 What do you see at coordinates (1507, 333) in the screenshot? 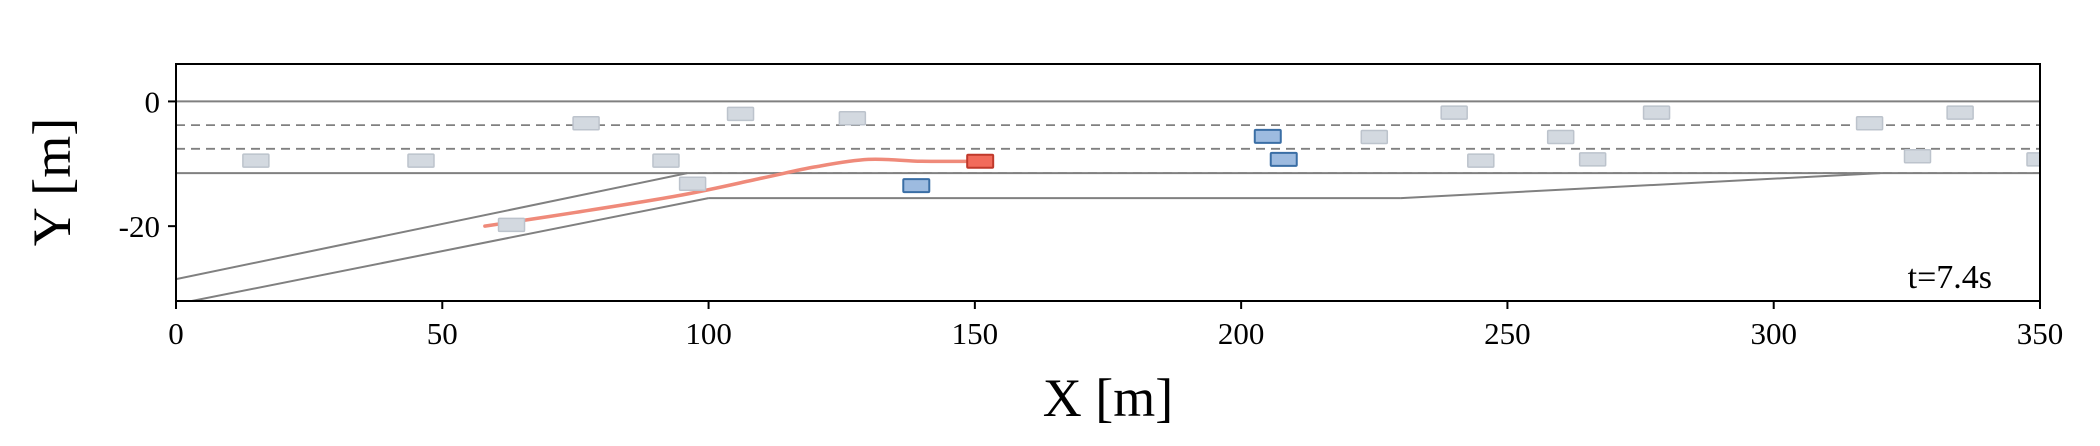
I see `x-tick-label: 250` at bounding box center [1507, 333].